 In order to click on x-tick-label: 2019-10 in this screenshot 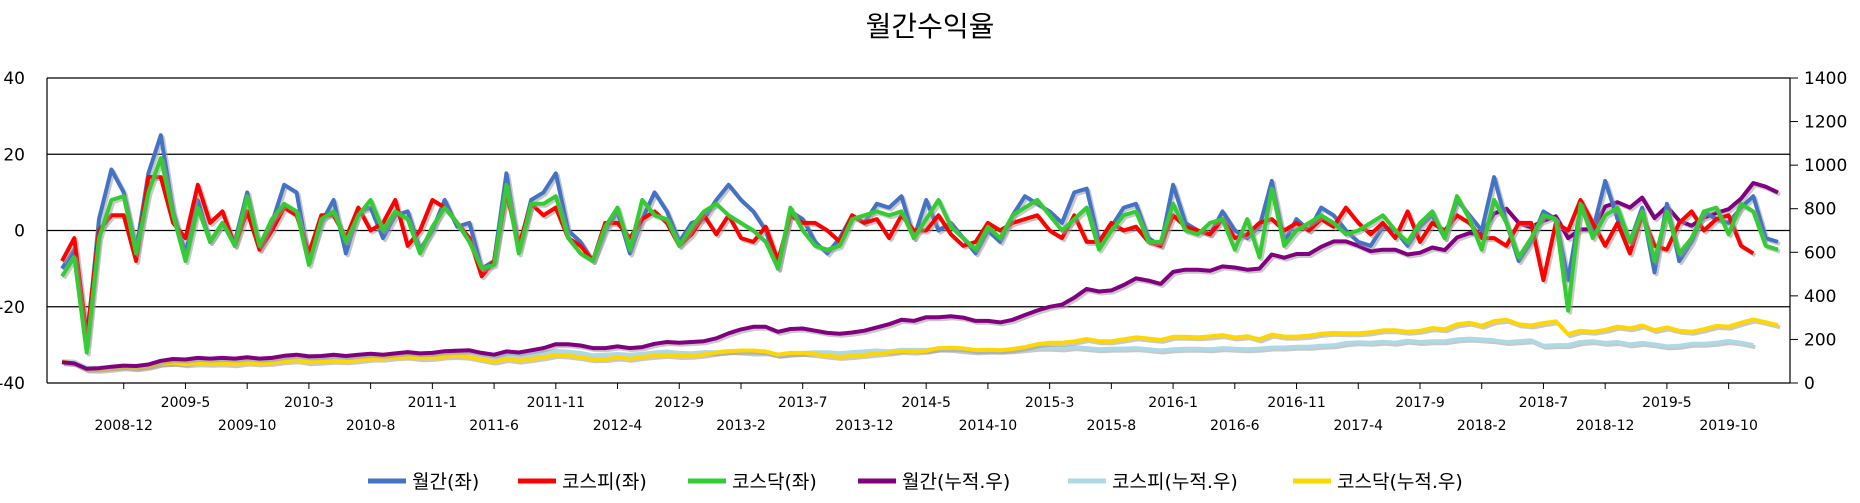, I will do `click(1728, 426)`.